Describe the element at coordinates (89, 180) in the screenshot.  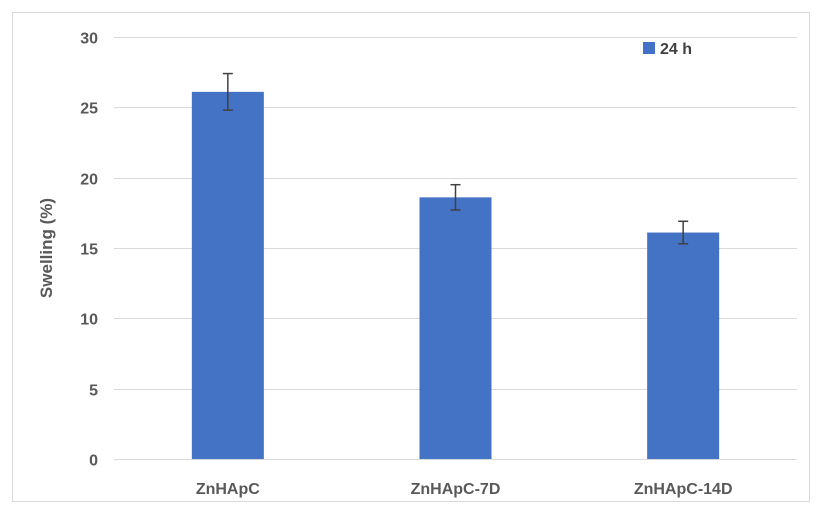
I see `y-tick-label: 20` at that location.